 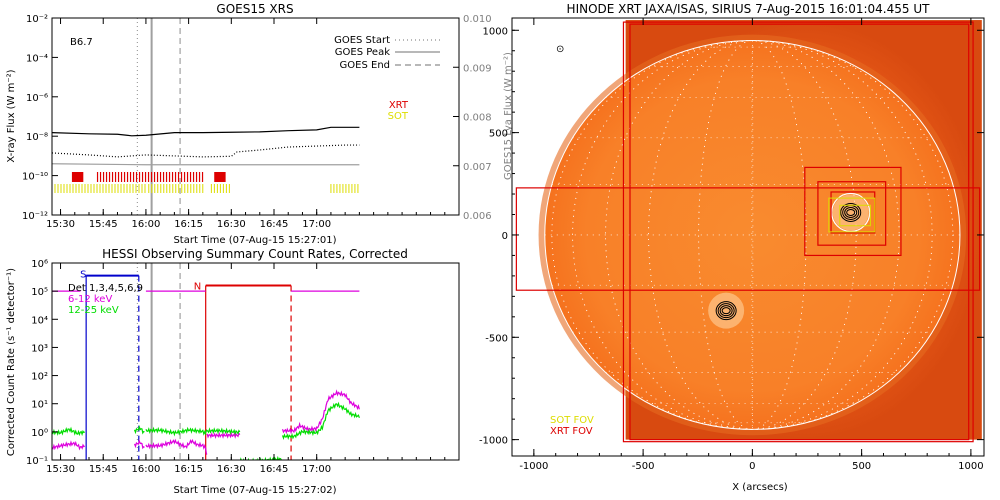 What do you see at coordinates (90, 299) in the screenshot?
I see `hessi-legend-low: 6-12 keV` at bounding box center [90, 299].